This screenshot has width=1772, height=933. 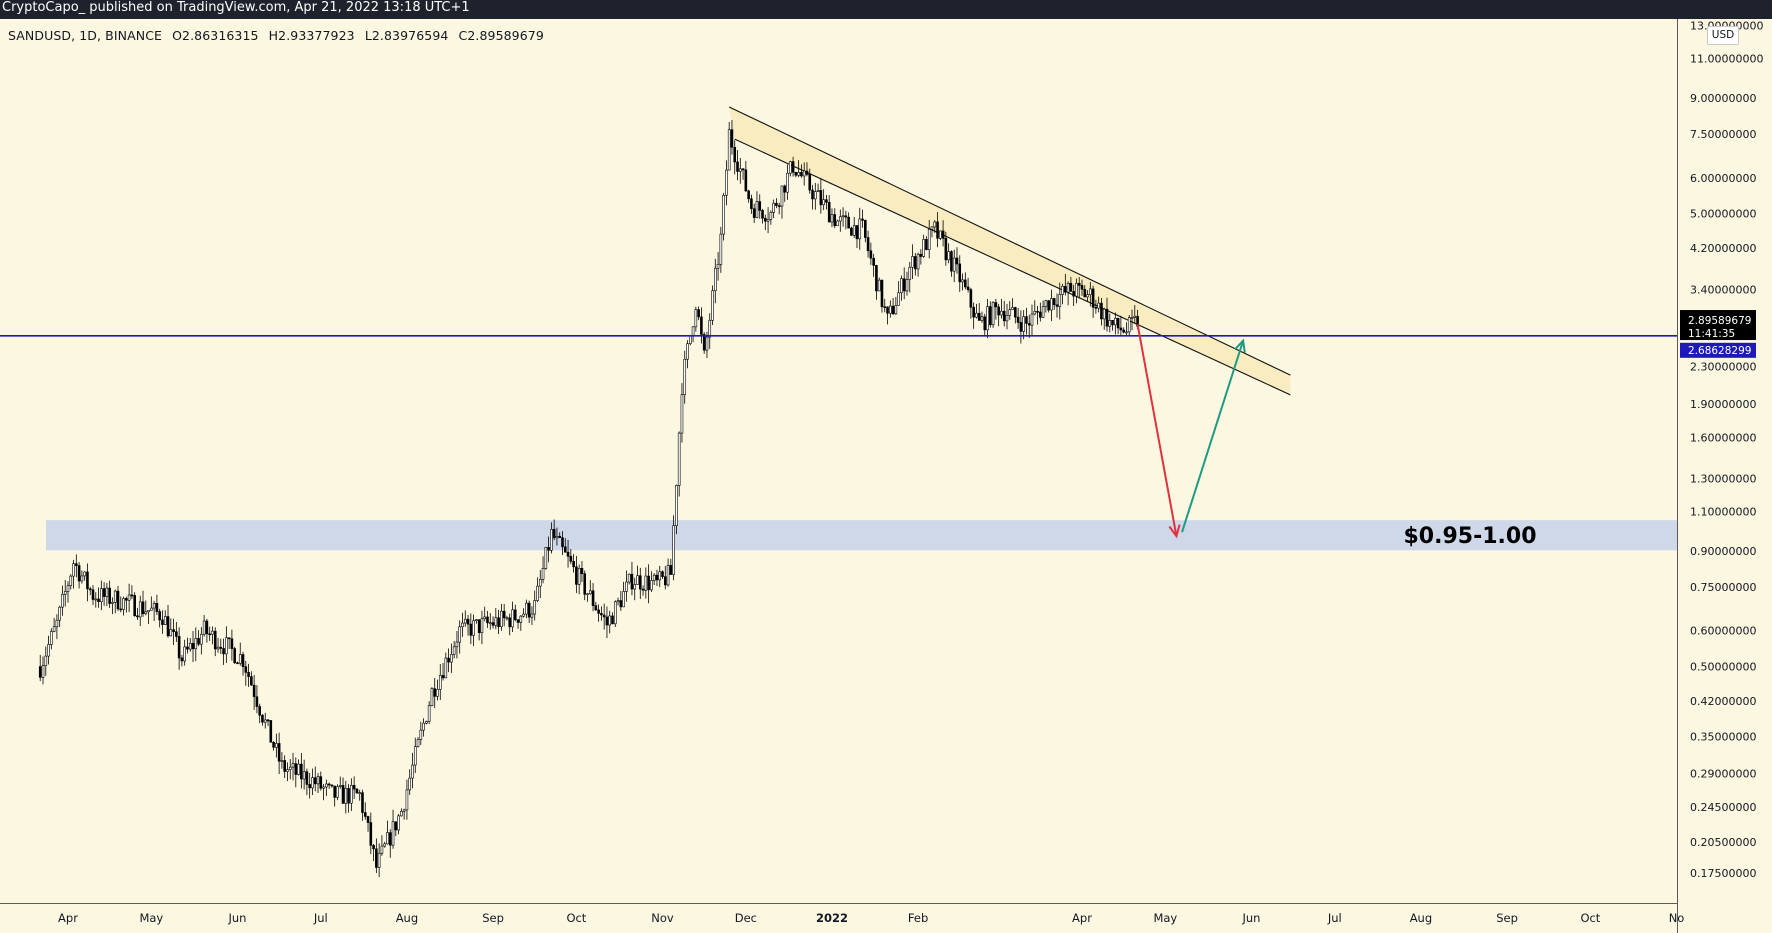 What do you see at coordinates (406, 35) in the screenshot?
I see `legend-low: L2.83976594` at bounding box center [406, 35].